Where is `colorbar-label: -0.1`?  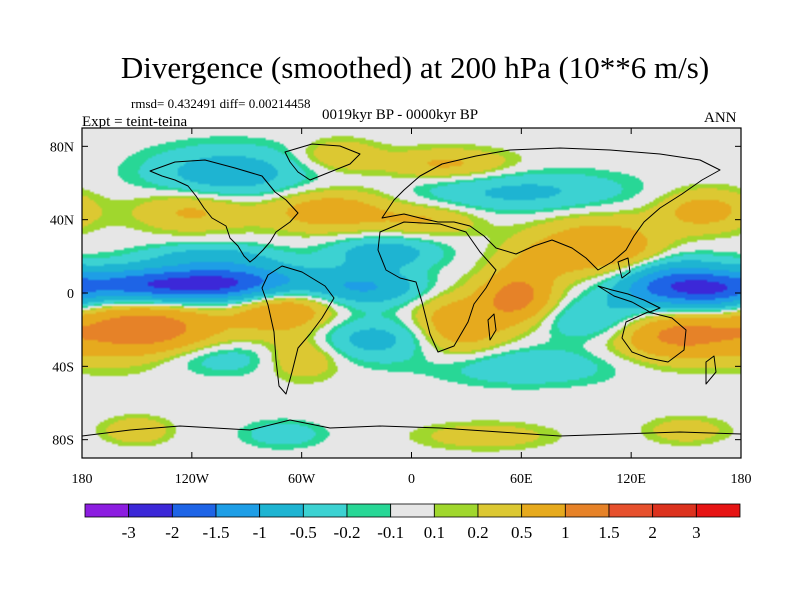
colorbar-label: -0.1 is located at coordinates (390, 532).